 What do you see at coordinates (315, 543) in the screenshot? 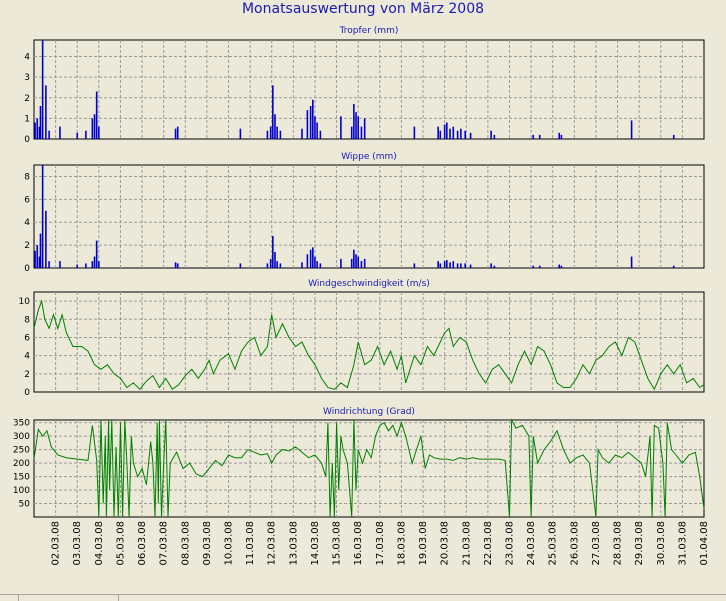
I see `x-tick-label: 14.03.08` at bounding box center [315, 543].